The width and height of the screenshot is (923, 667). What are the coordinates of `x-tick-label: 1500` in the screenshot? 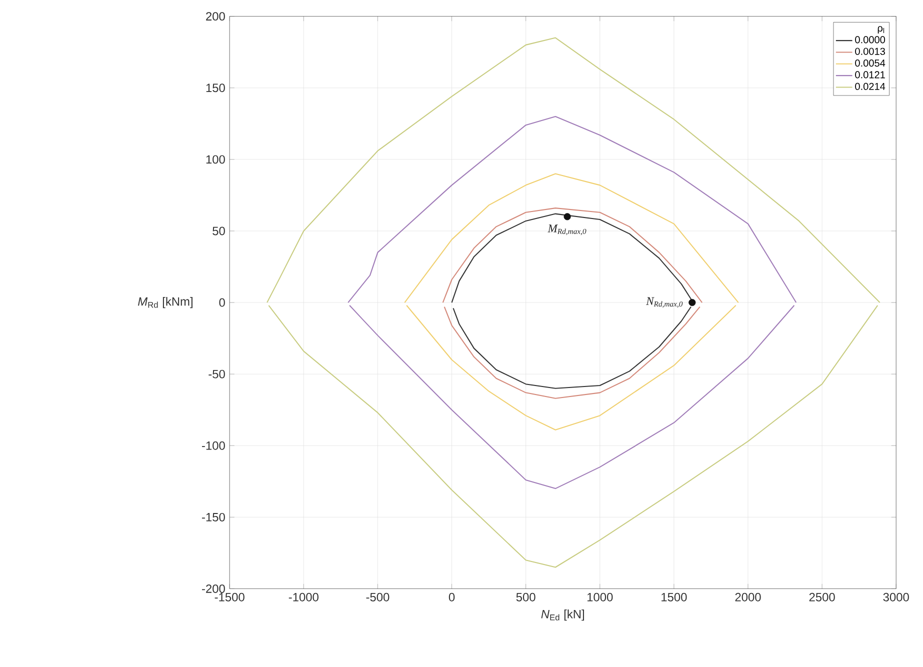 It's located at (674, 597).